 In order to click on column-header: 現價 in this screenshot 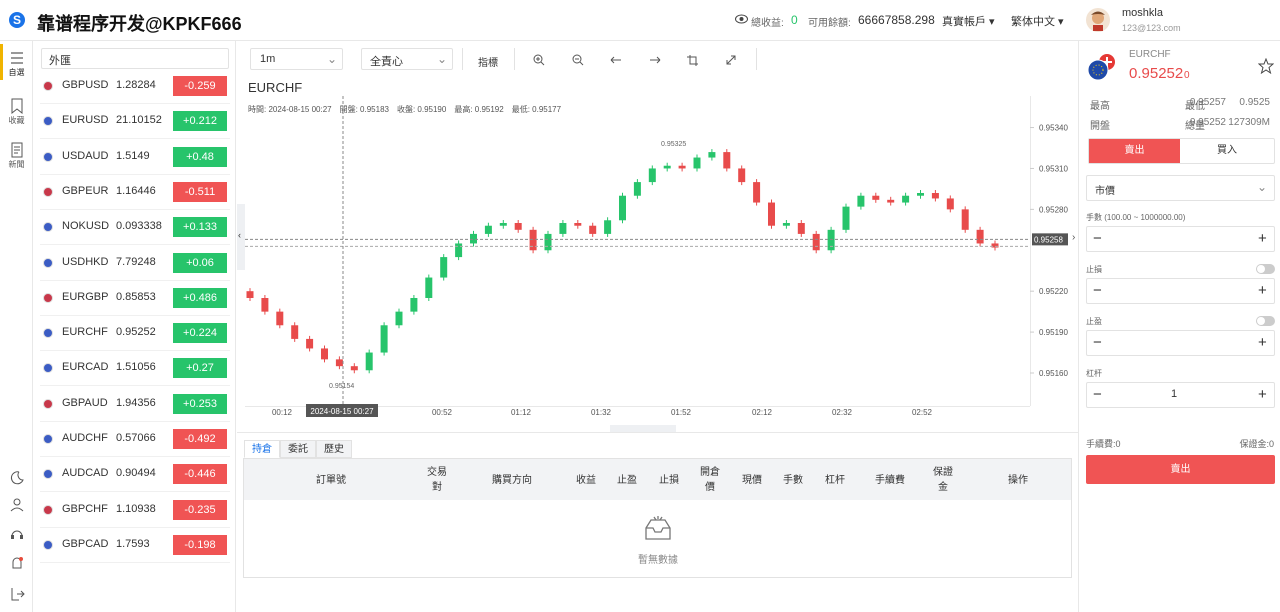, I will do `click(752, 480)`.